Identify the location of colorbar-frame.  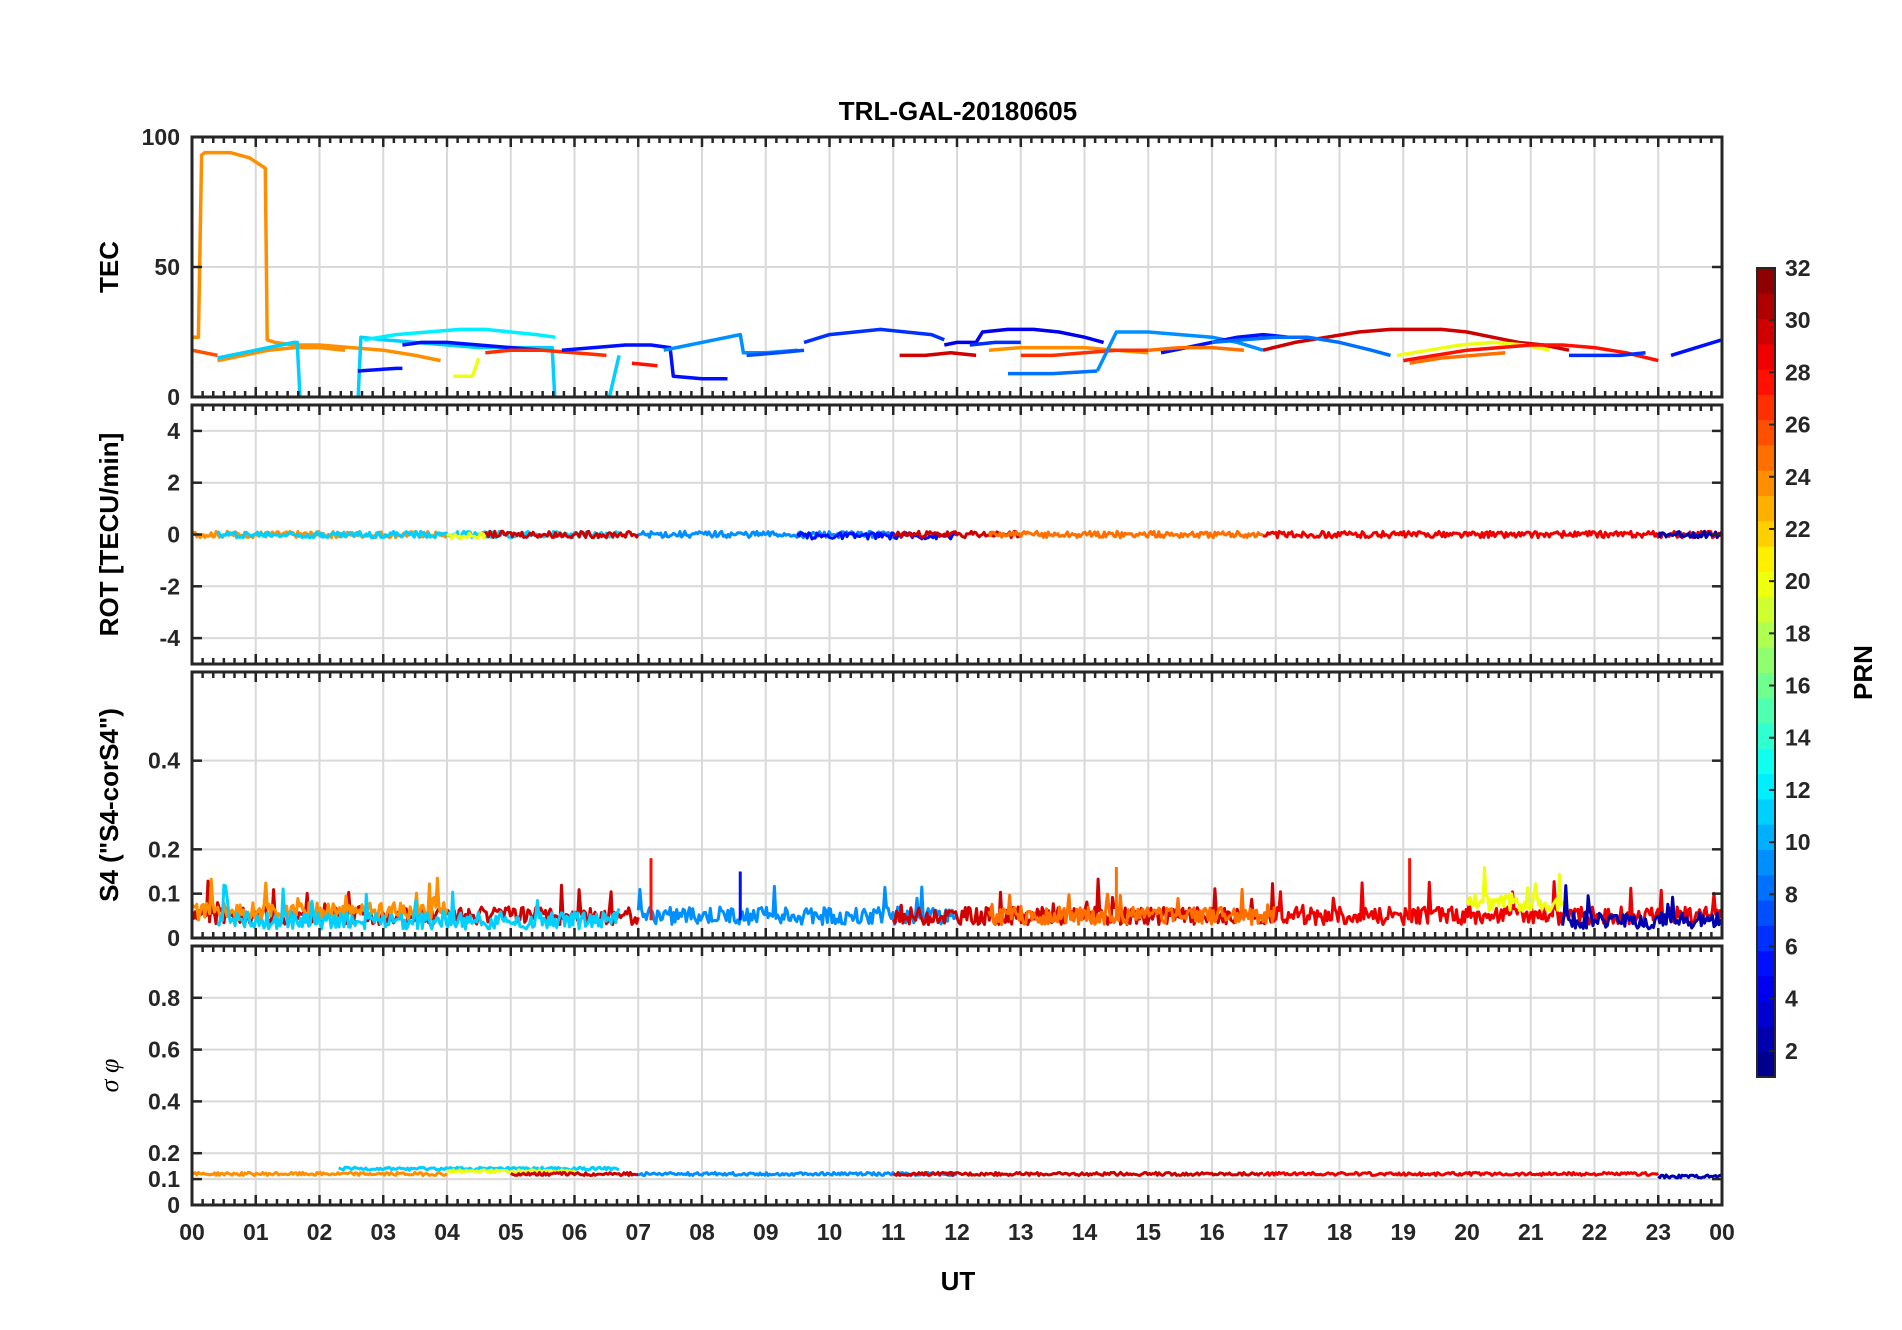
(1766, 672).